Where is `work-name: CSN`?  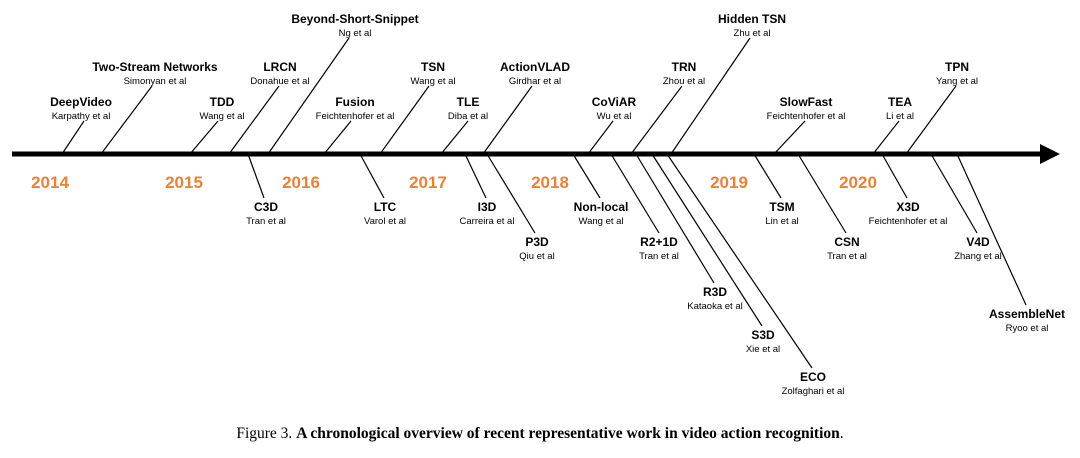
work-name: CSN is located at coordinates (846, 242).